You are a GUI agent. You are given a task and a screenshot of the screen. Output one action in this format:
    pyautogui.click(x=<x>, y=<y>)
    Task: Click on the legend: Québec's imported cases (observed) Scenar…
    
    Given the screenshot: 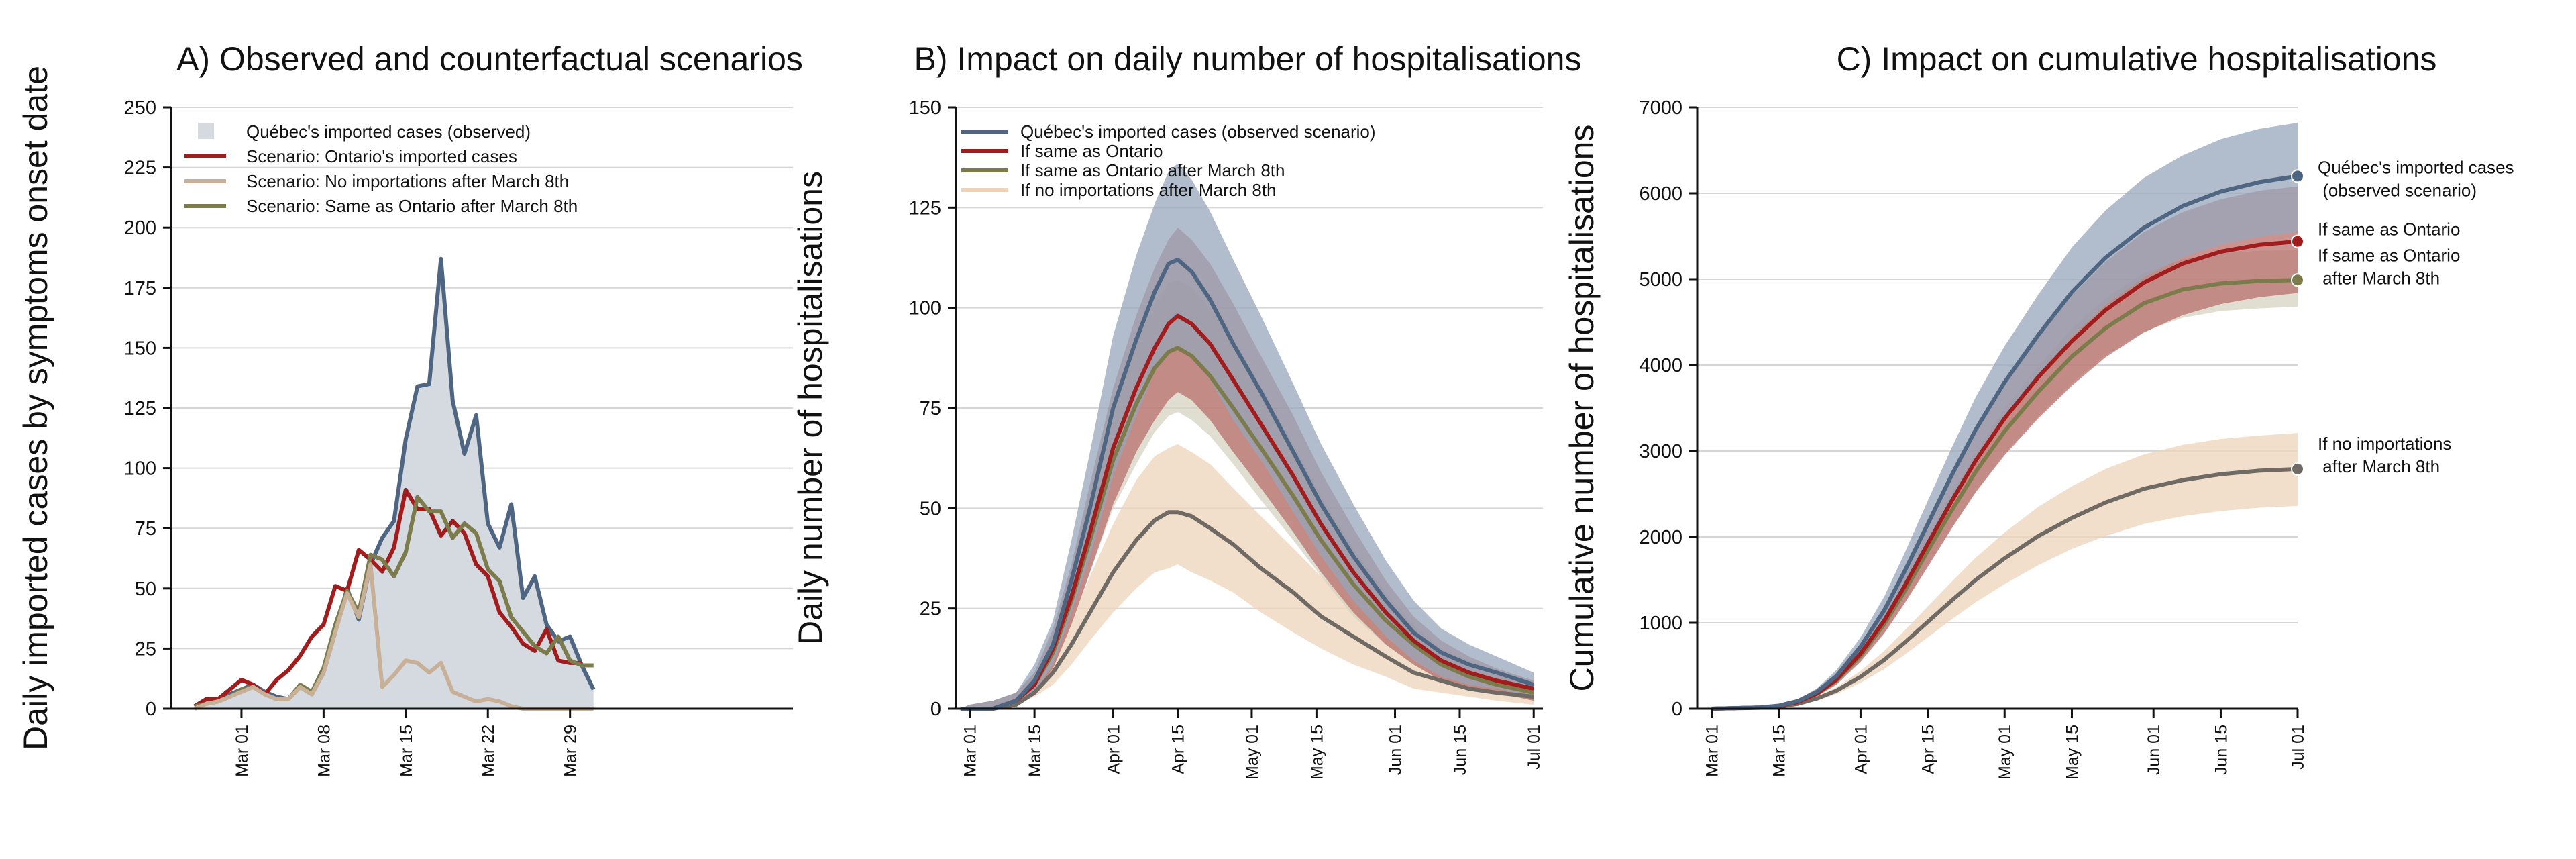 What is the action you would take?
    pyautogui.click(x=381, y=169)
    